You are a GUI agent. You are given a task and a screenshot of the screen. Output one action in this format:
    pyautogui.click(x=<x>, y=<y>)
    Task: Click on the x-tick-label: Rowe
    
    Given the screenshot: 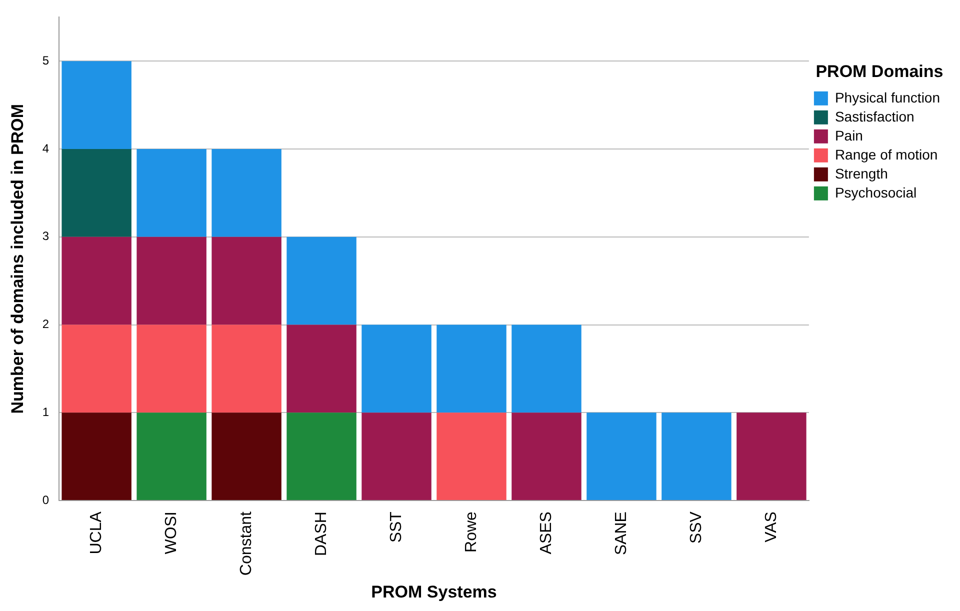 What is the action you would take?
    pyautogui.click(x=471, y=531)
    